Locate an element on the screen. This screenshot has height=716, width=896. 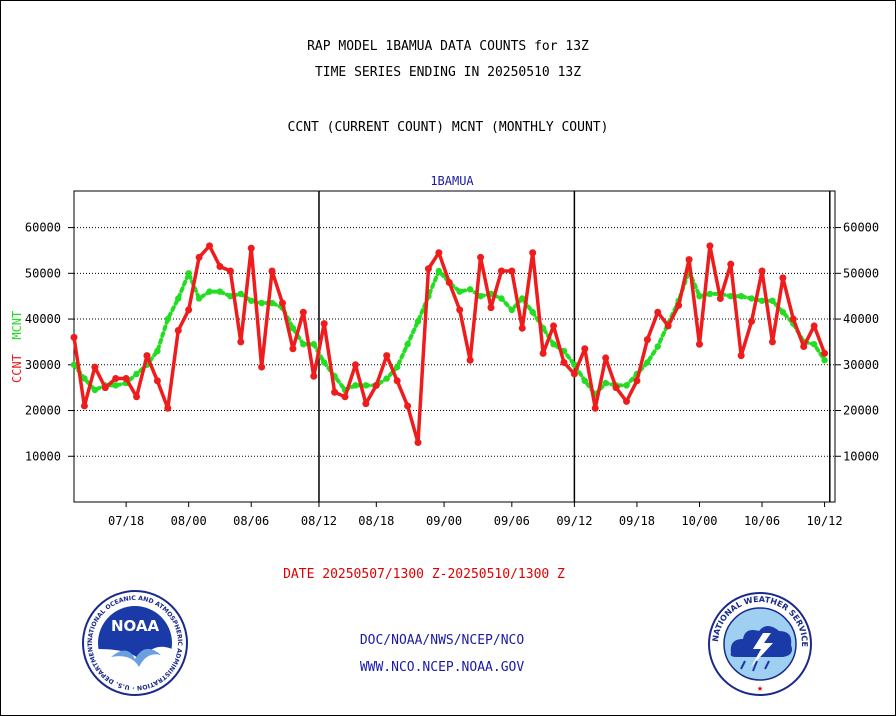
ccnt-axis-label: CCNT is located at coordinates (17, 368).